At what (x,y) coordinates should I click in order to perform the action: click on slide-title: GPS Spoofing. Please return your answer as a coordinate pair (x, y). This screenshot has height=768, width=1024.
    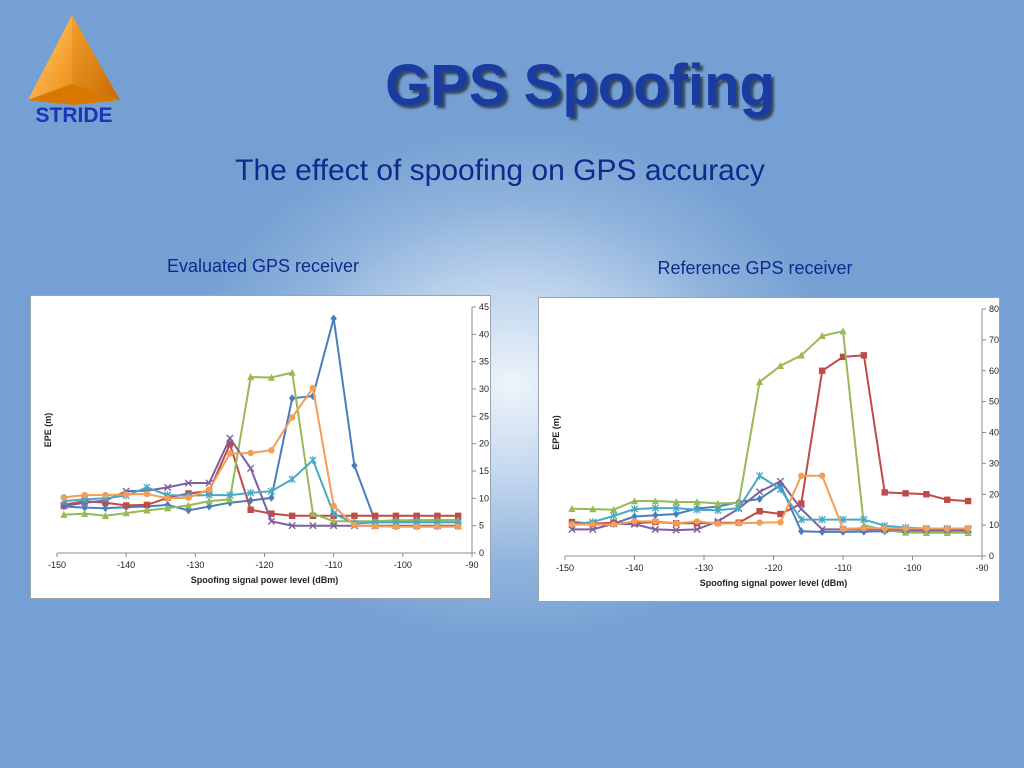
    Looking at the image, I should click on (580, 85).